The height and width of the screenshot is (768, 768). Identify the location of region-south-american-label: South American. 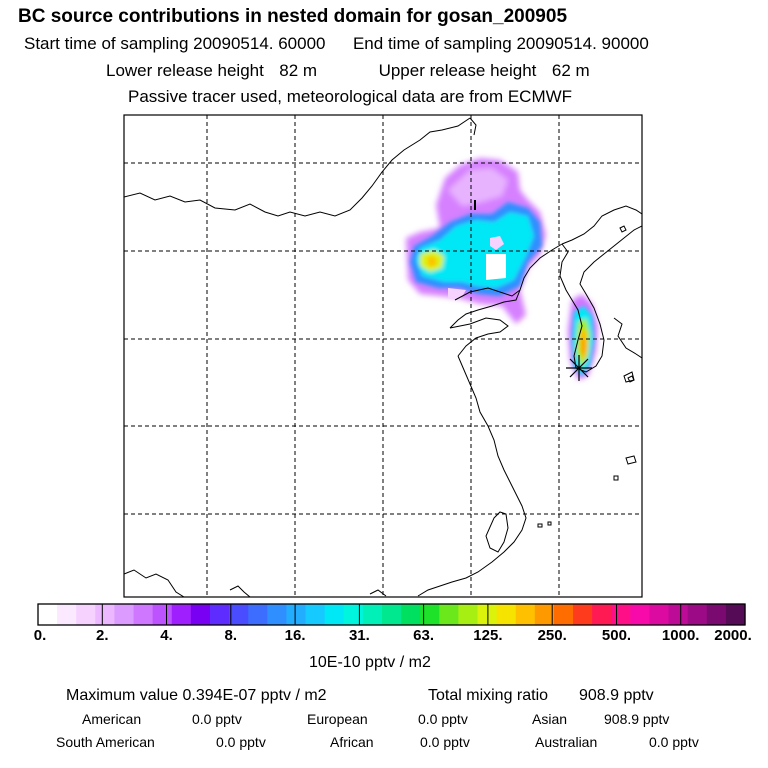
(105, 742).